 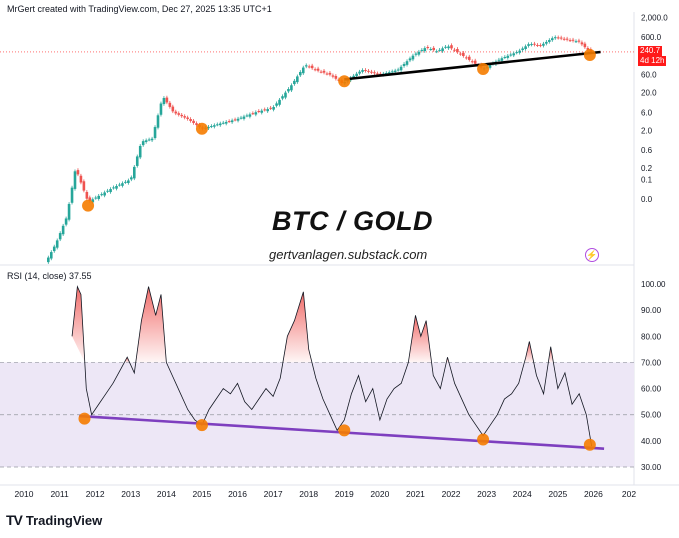 What do you see at coordinates (593, 494) in the screenshot?
I see `x-tick-label: 2026` at bounding box center [593, 494].